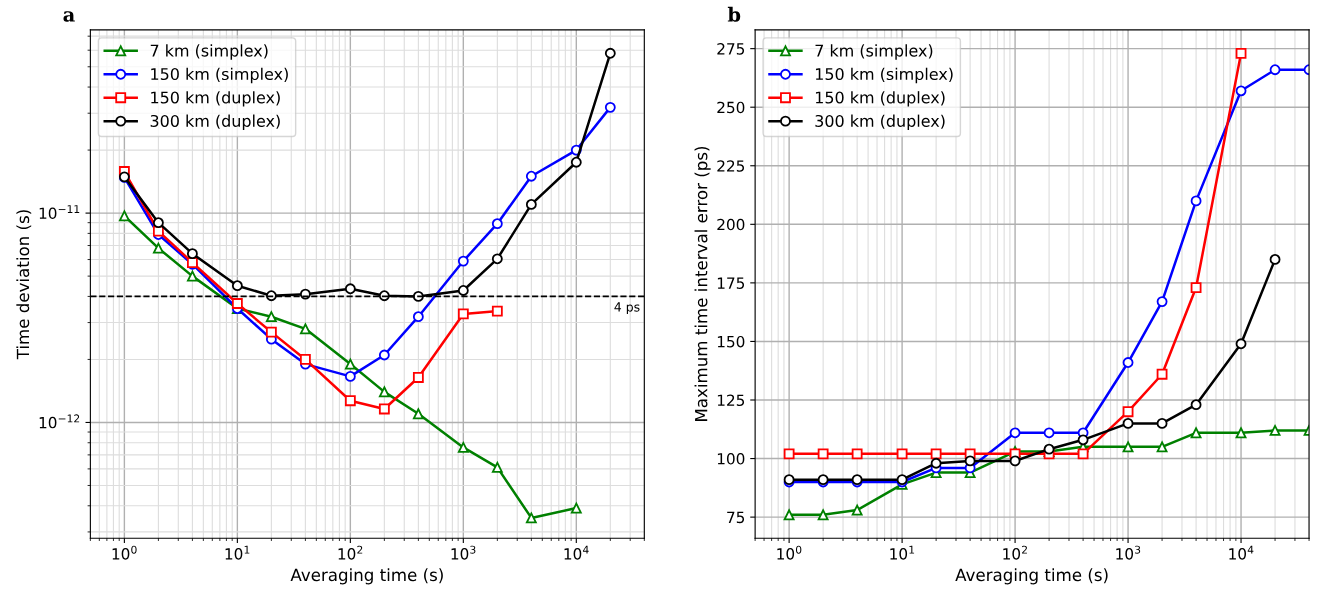  Describe the element at coordinates (702, 283) in the screenshot. I see `y-axis-title: Maximum time interval error (ps)` at that location.